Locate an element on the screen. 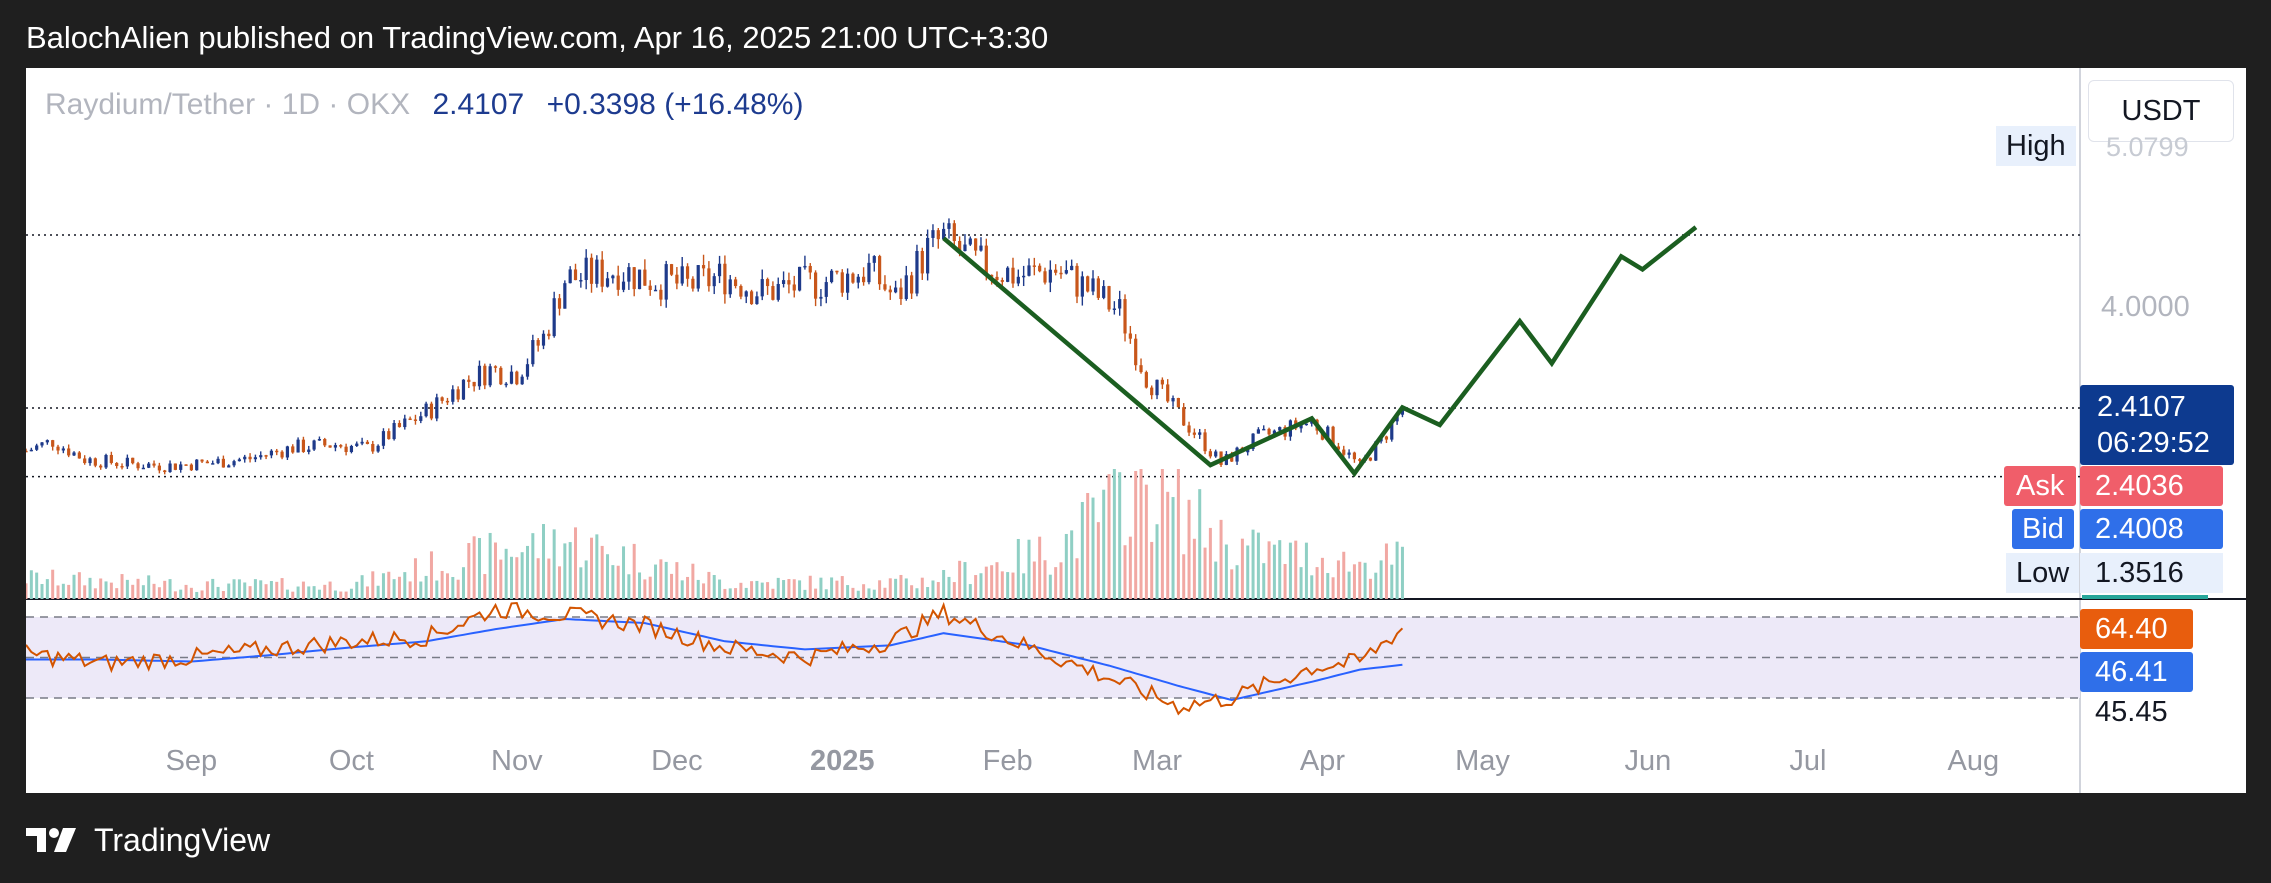 The width and height of the screenshot is (2271, 883). currency-selector: USDT is located at coordinates (2161, 111).